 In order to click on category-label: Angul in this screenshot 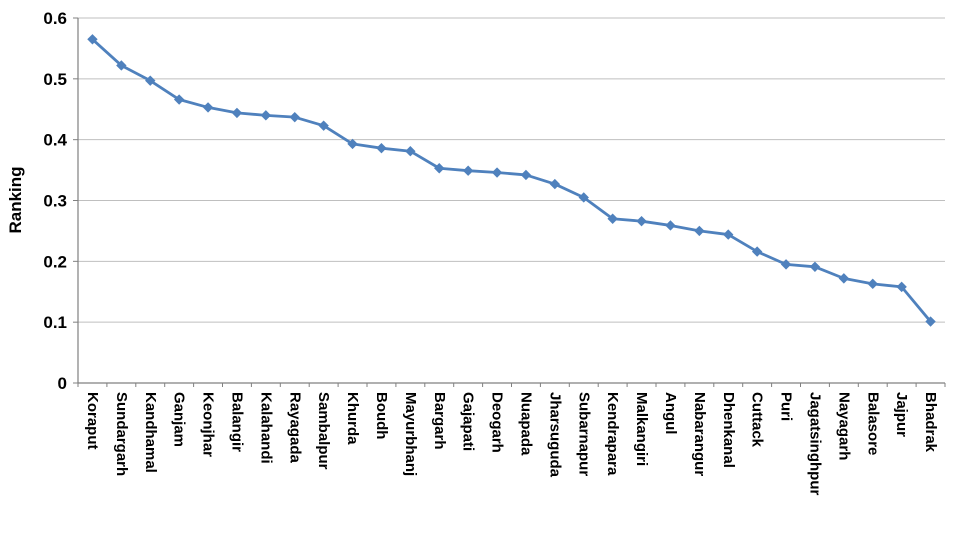, I will do `click(670, 413)`.